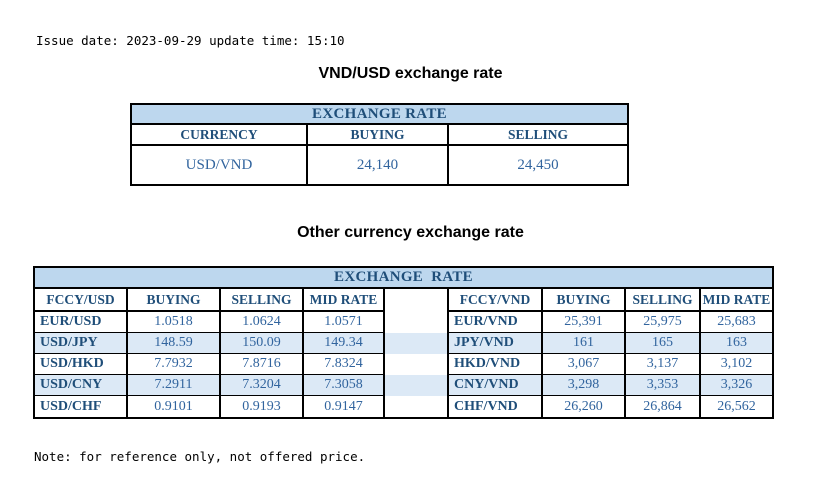  What do you see at coordinates (584, 322) in the screenshot?
I see `buying-cell: 25,391` at bounding box center [584, 322].